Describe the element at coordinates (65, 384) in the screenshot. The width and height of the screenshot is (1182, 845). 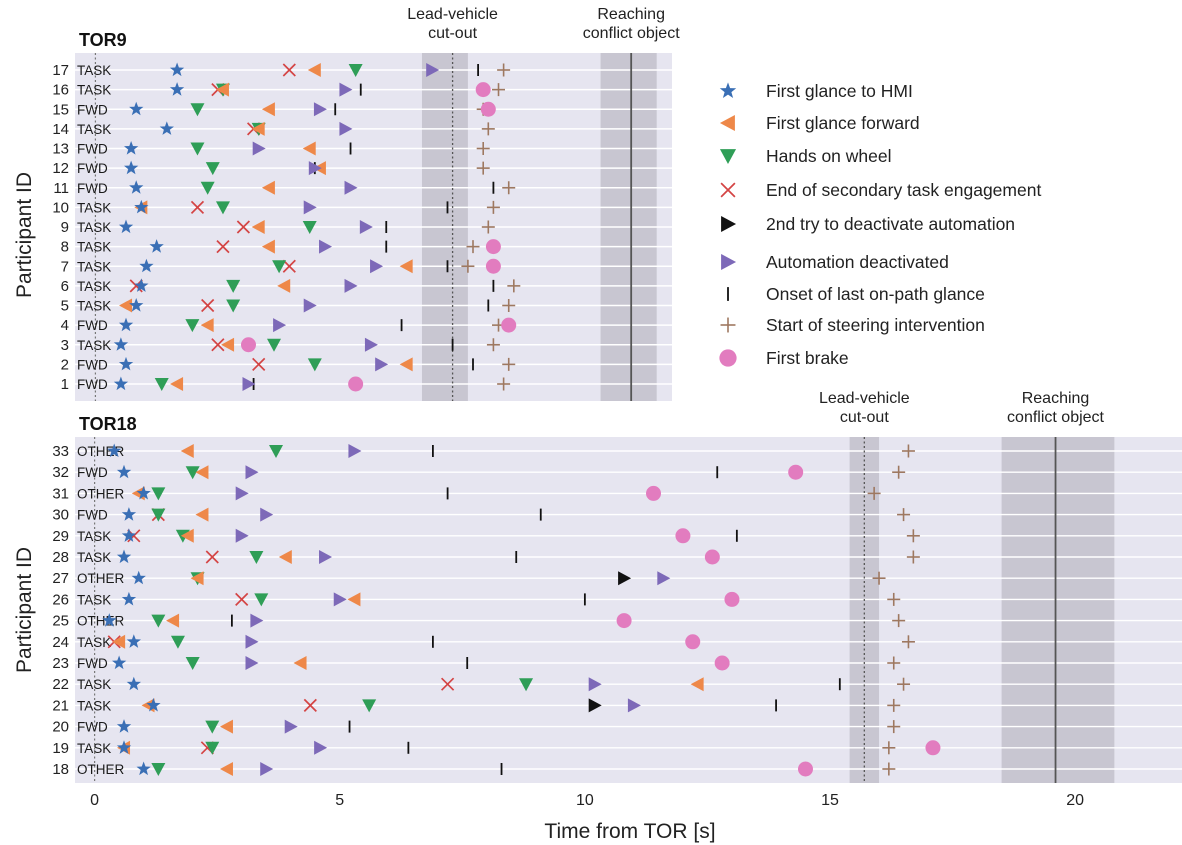
I see `participant-id-label: 1` at that location.